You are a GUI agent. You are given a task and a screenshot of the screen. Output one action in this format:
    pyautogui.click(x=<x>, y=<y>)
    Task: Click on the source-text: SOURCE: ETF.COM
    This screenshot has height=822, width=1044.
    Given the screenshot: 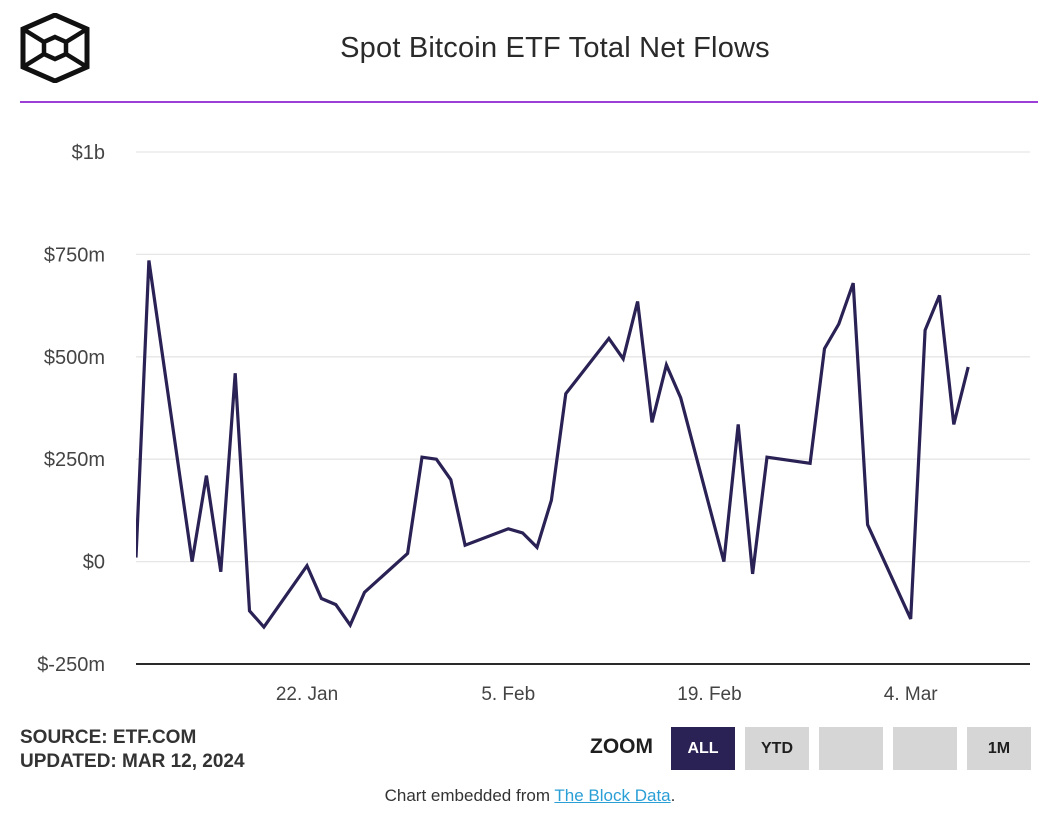 What is the action you would take?
    pyautogui.click(x=108, y=737)
    